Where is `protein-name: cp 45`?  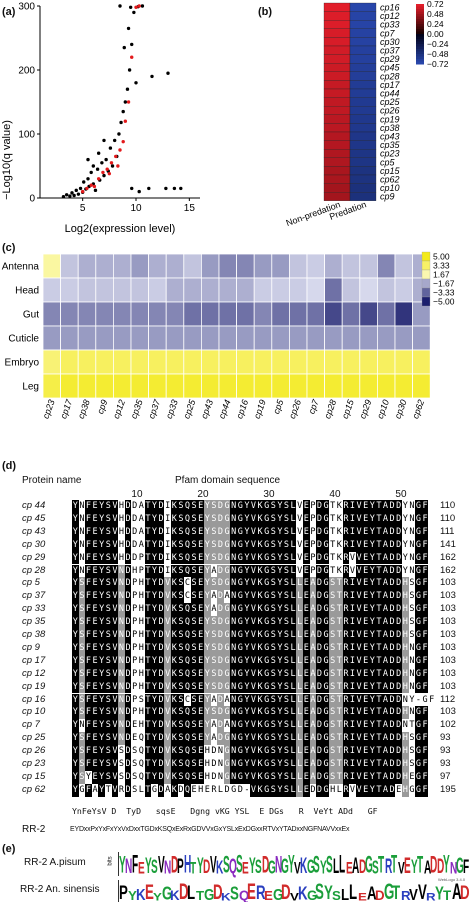 protein-name: cp 45 is located at coordinates (34, 518).